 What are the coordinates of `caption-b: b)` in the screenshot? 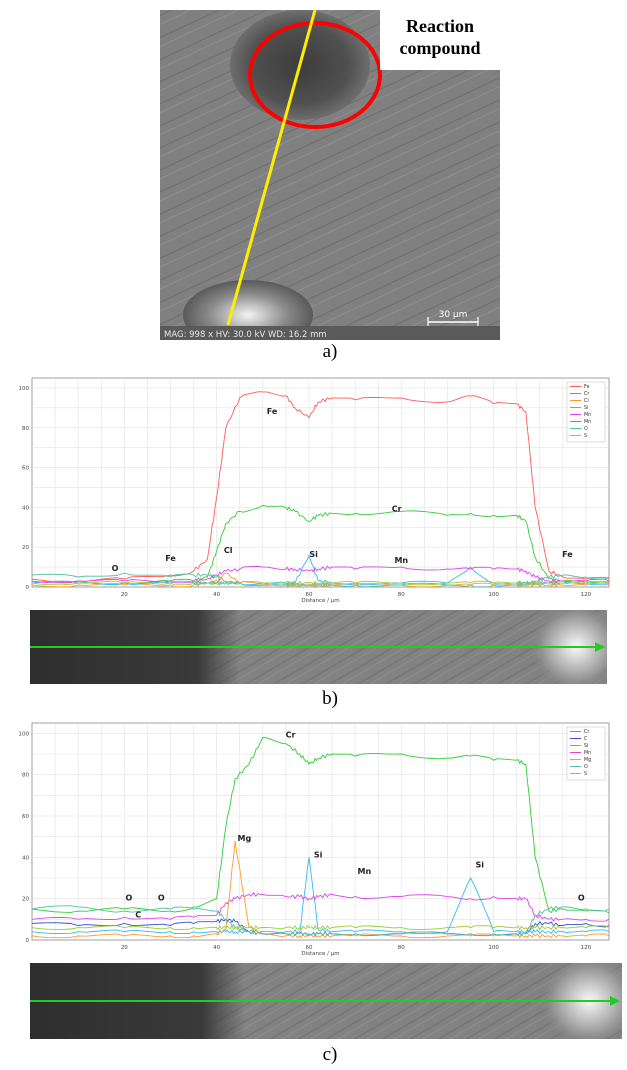 It's located at (330, 698).